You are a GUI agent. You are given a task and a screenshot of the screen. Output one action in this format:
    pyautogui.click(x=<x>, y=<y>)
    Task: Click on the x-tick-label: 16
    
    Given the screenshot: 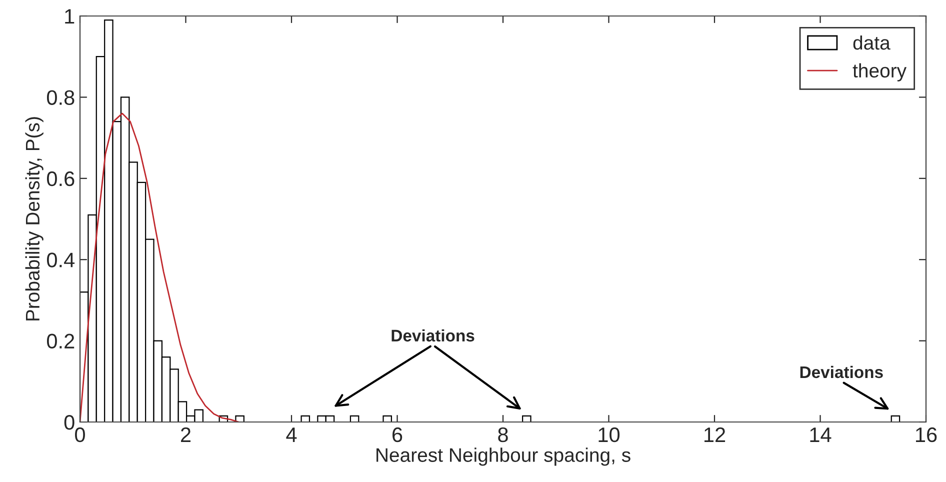 What is the action you would take?
    pyautogui.click(x=926, y=434)
    